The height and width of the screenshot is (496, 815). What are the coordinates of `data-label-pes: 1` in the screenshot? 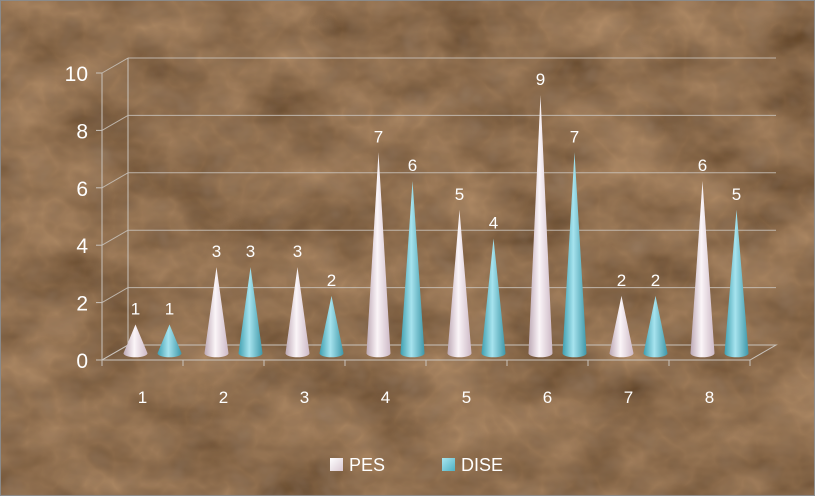 It's located at (135, 309).